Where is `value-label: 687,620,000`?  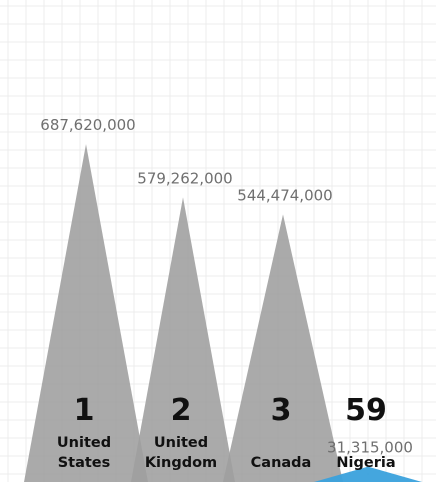
value-label: 687,620,000 is located at coordinates (87, 125).